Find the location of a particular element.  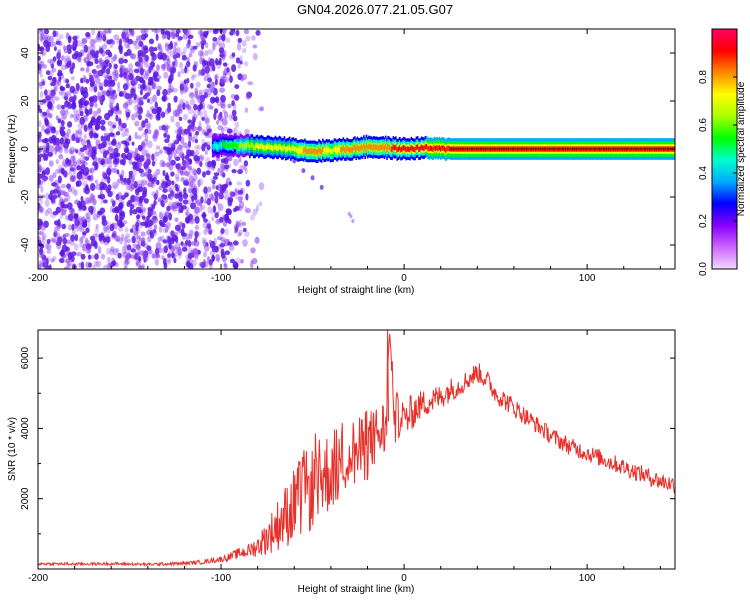

snr-spike is located at coordinates (388, 383).